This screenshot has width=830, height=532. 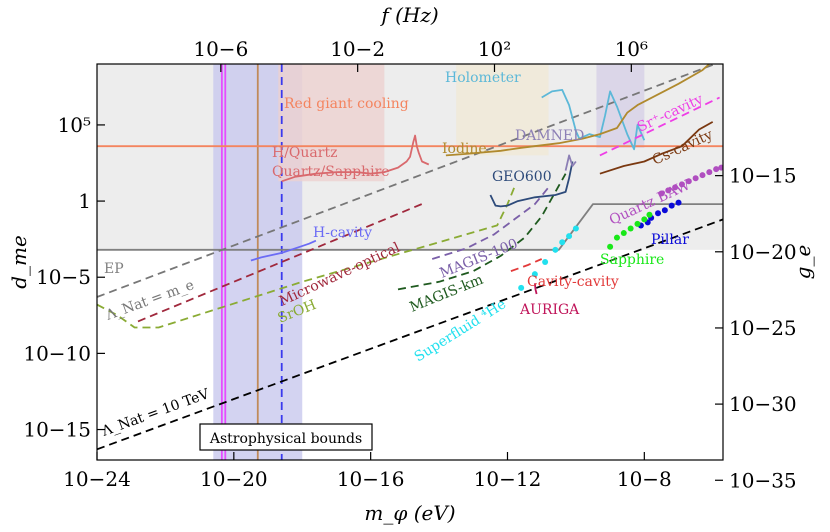 I want to click on series-cs-cavity, so click(x=656, y=148).